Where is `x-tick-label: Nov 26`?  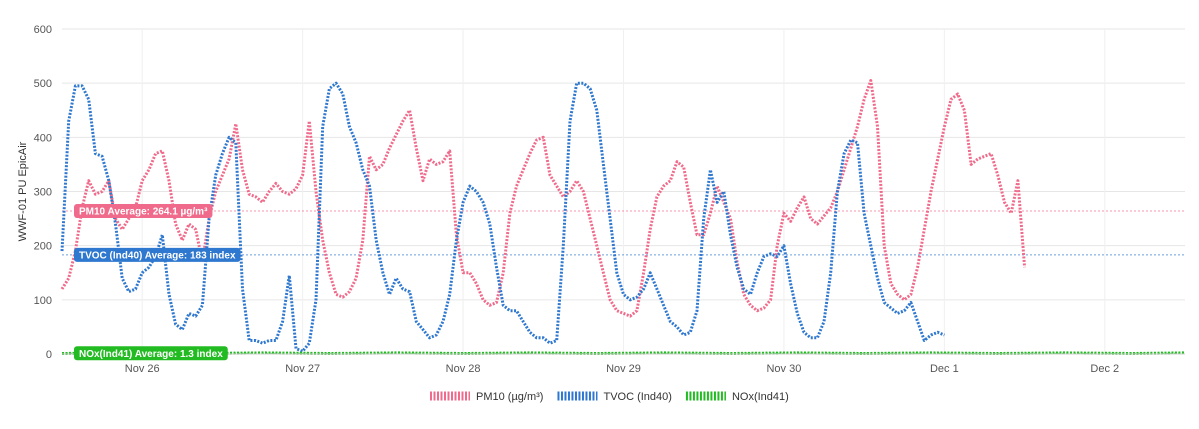
x-tick-label: Nov 26 is located at coordinates (142, 369).